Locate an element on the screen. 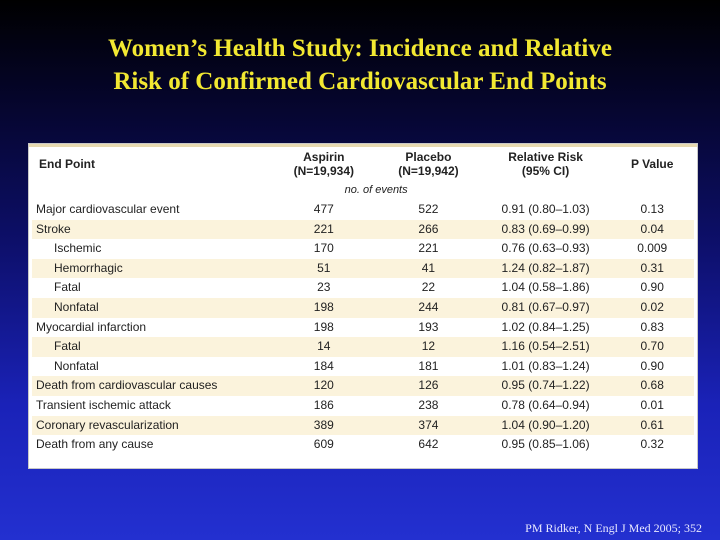 This screenshot has width=720, height=540. cell-relative-risk: 0.95 (0.74–1.22) is located at coordinates (545, 386).